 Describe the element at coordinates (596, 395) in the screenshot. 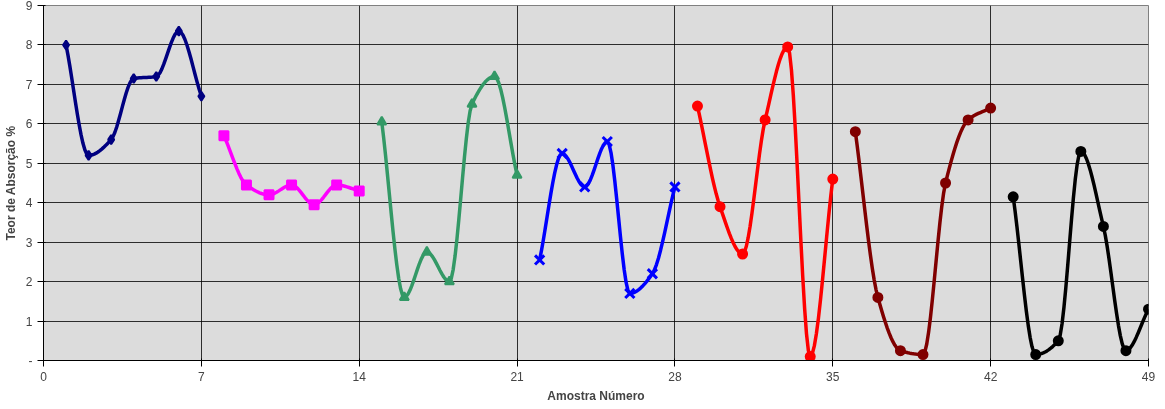

I see `x-axis-title: Amostra Número` at that location.